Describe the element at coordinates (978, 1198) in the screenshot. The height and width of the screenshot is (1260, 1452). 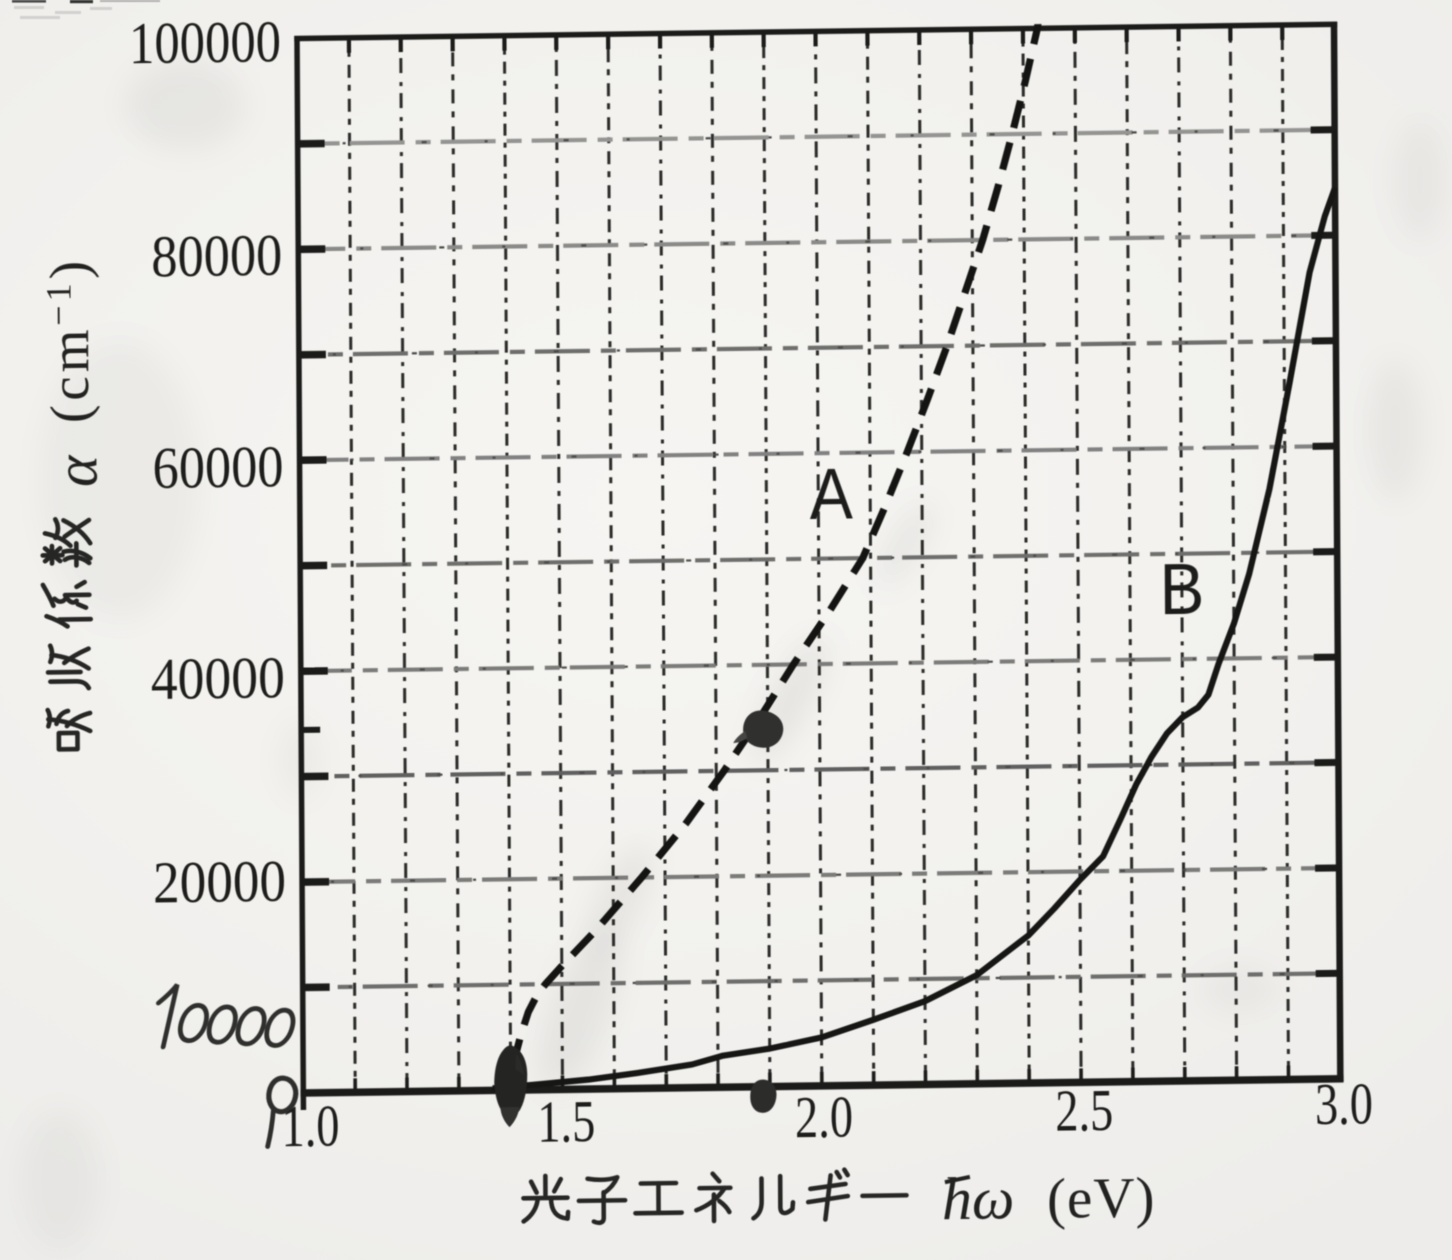
I see `svg-text: hω` at that location.